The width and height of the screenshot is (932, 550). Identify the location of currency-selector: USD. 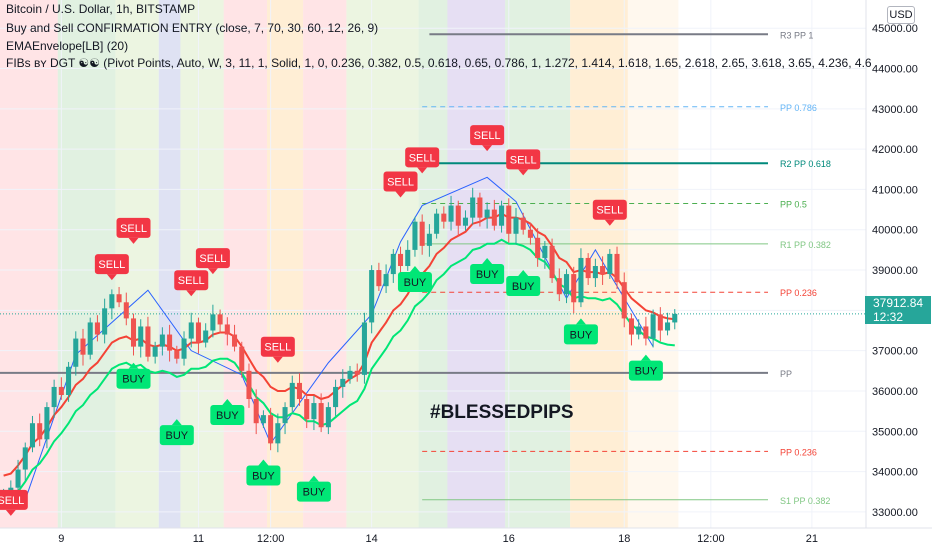
(901, 15).